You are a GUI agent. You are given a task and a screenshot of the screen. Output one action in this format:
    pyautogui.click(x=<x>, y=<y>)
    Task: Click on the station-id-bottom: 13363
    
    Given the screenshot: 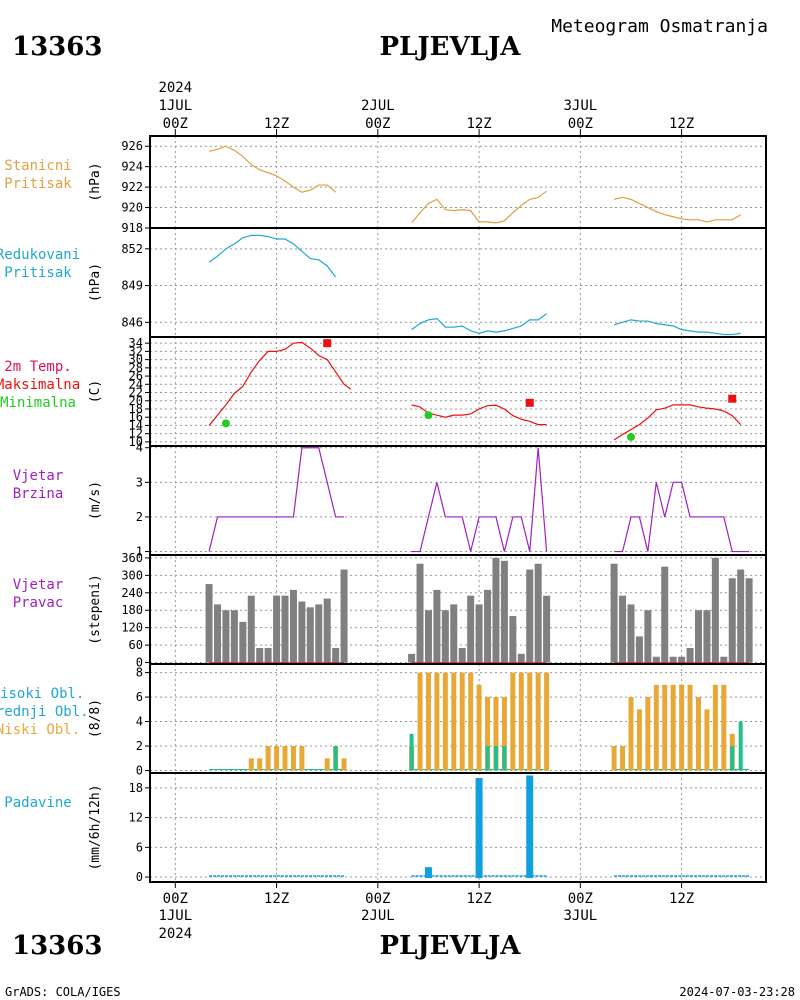 What is the action you would take?
    pyautogui.click(x=57, y=946)
    